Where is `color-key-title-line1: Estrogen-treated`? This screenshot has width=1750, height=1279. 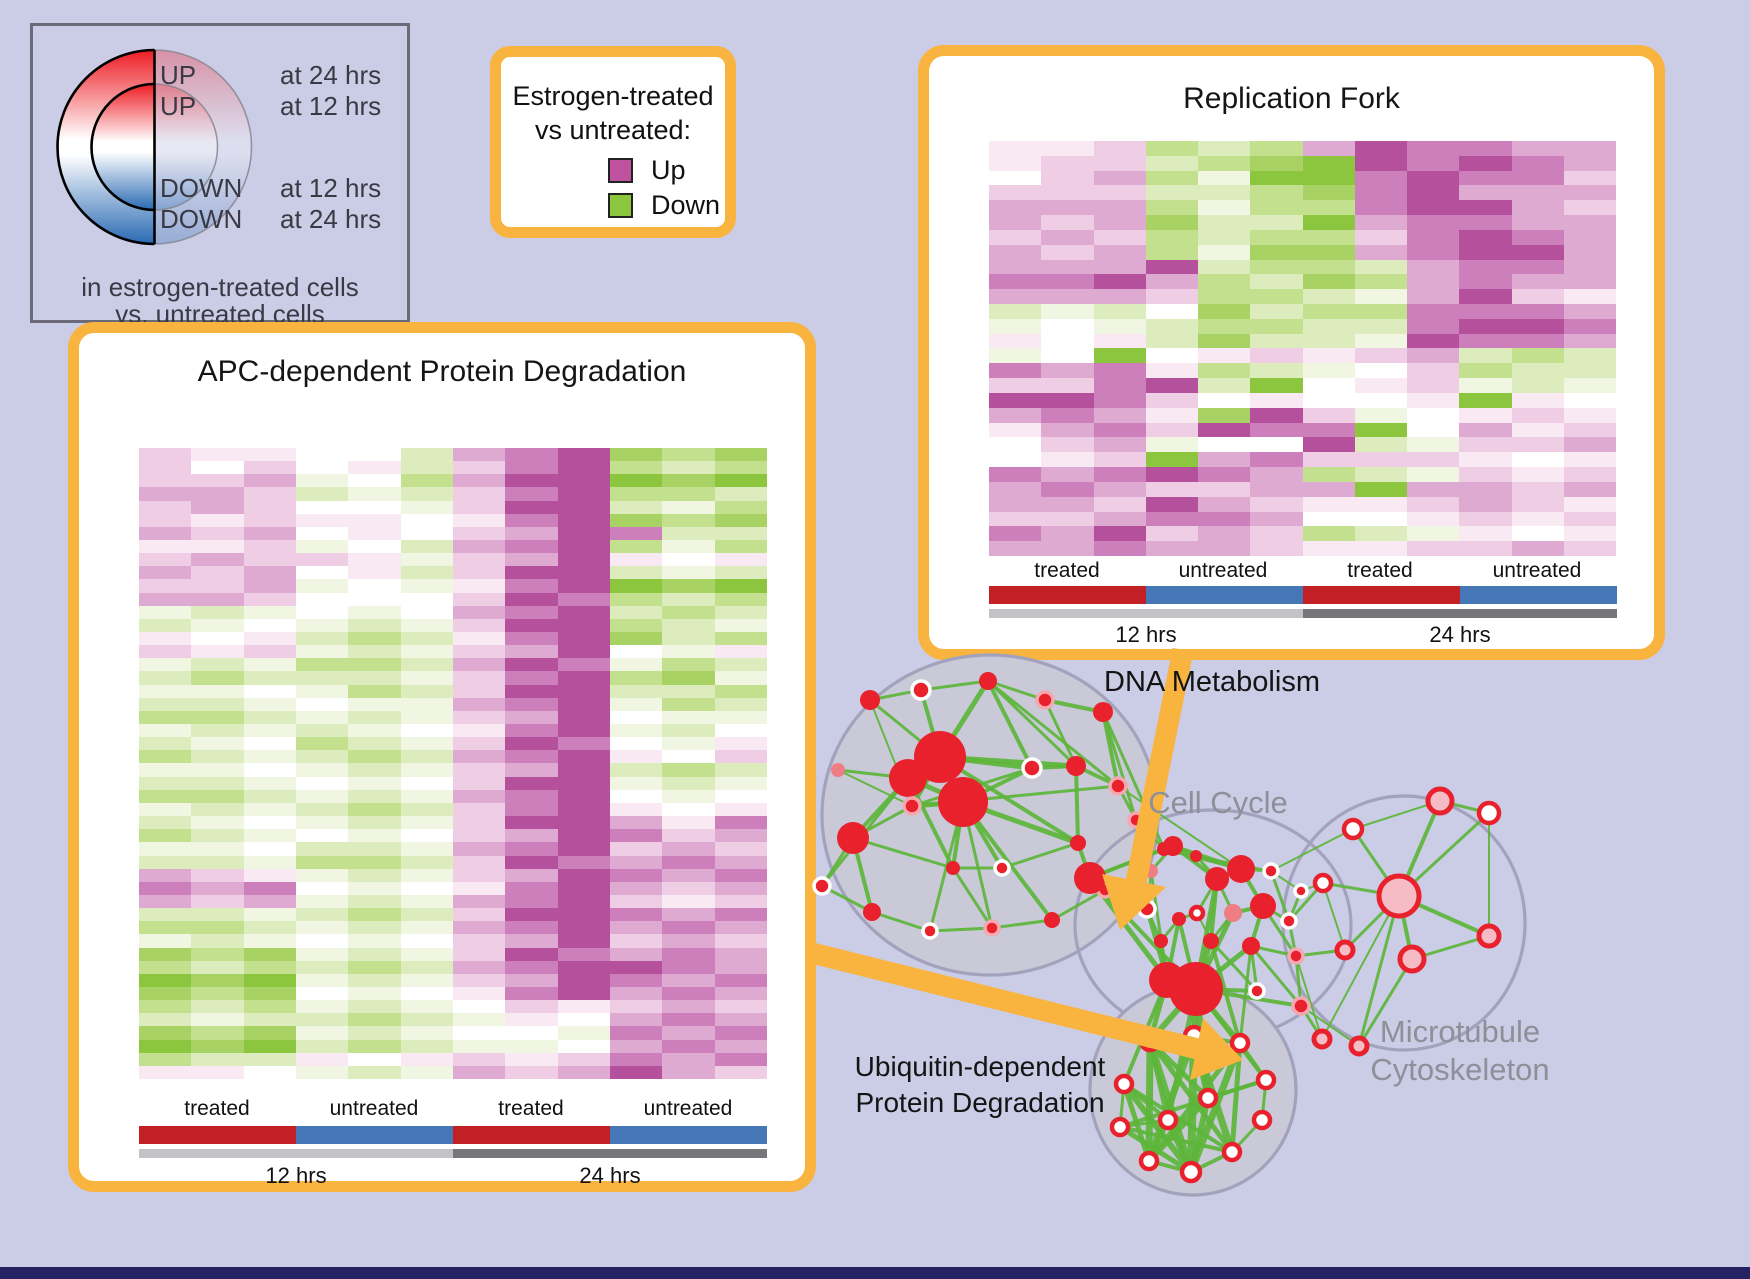
color-key-title-line1: Estrogen-treated is located at coordinates (613, 96).